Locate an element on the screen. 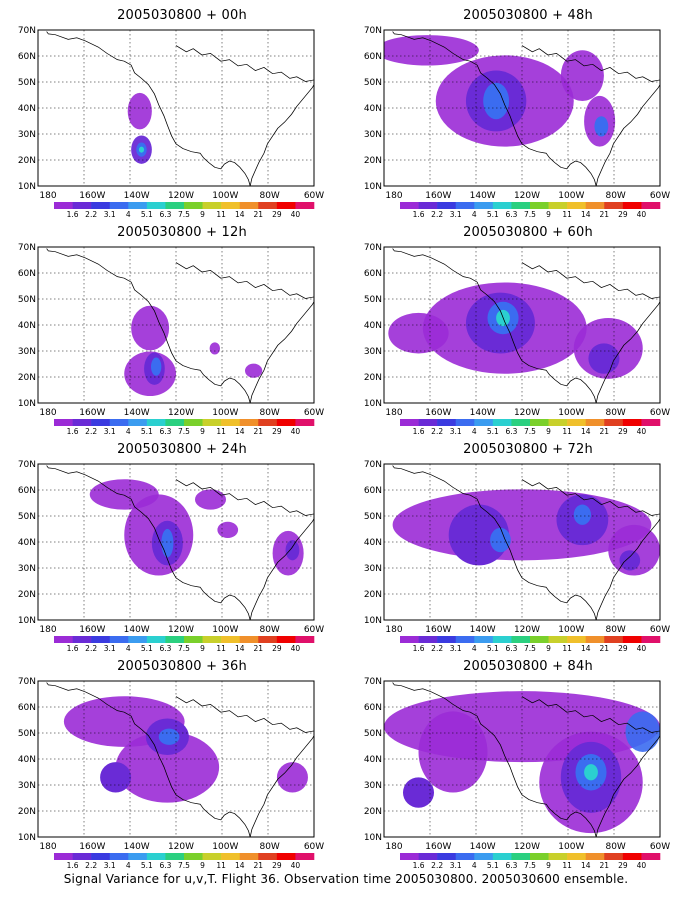 This screenshot has width=692, height=900. colorbar-label: 9 is located at coordinates (548, 214).